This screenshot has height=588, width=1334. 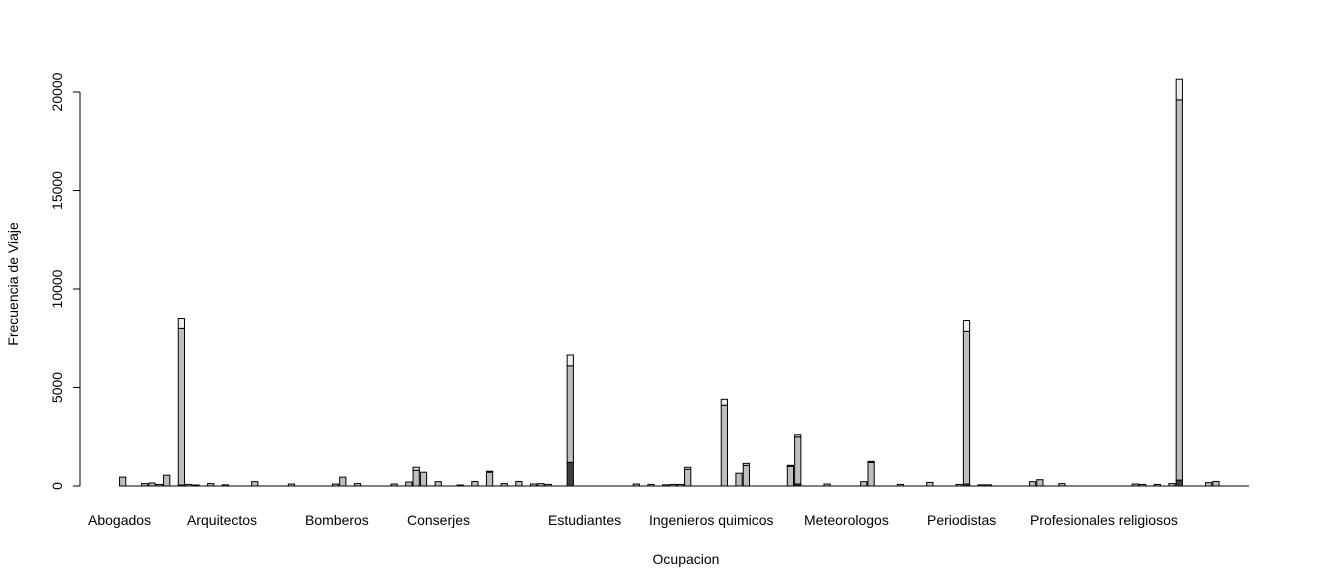 What do you see at coordinates (711, 520) in the screenshot?
I see `x-tick-label: Ingenieros quimicos` at bounding box center [711, 520].